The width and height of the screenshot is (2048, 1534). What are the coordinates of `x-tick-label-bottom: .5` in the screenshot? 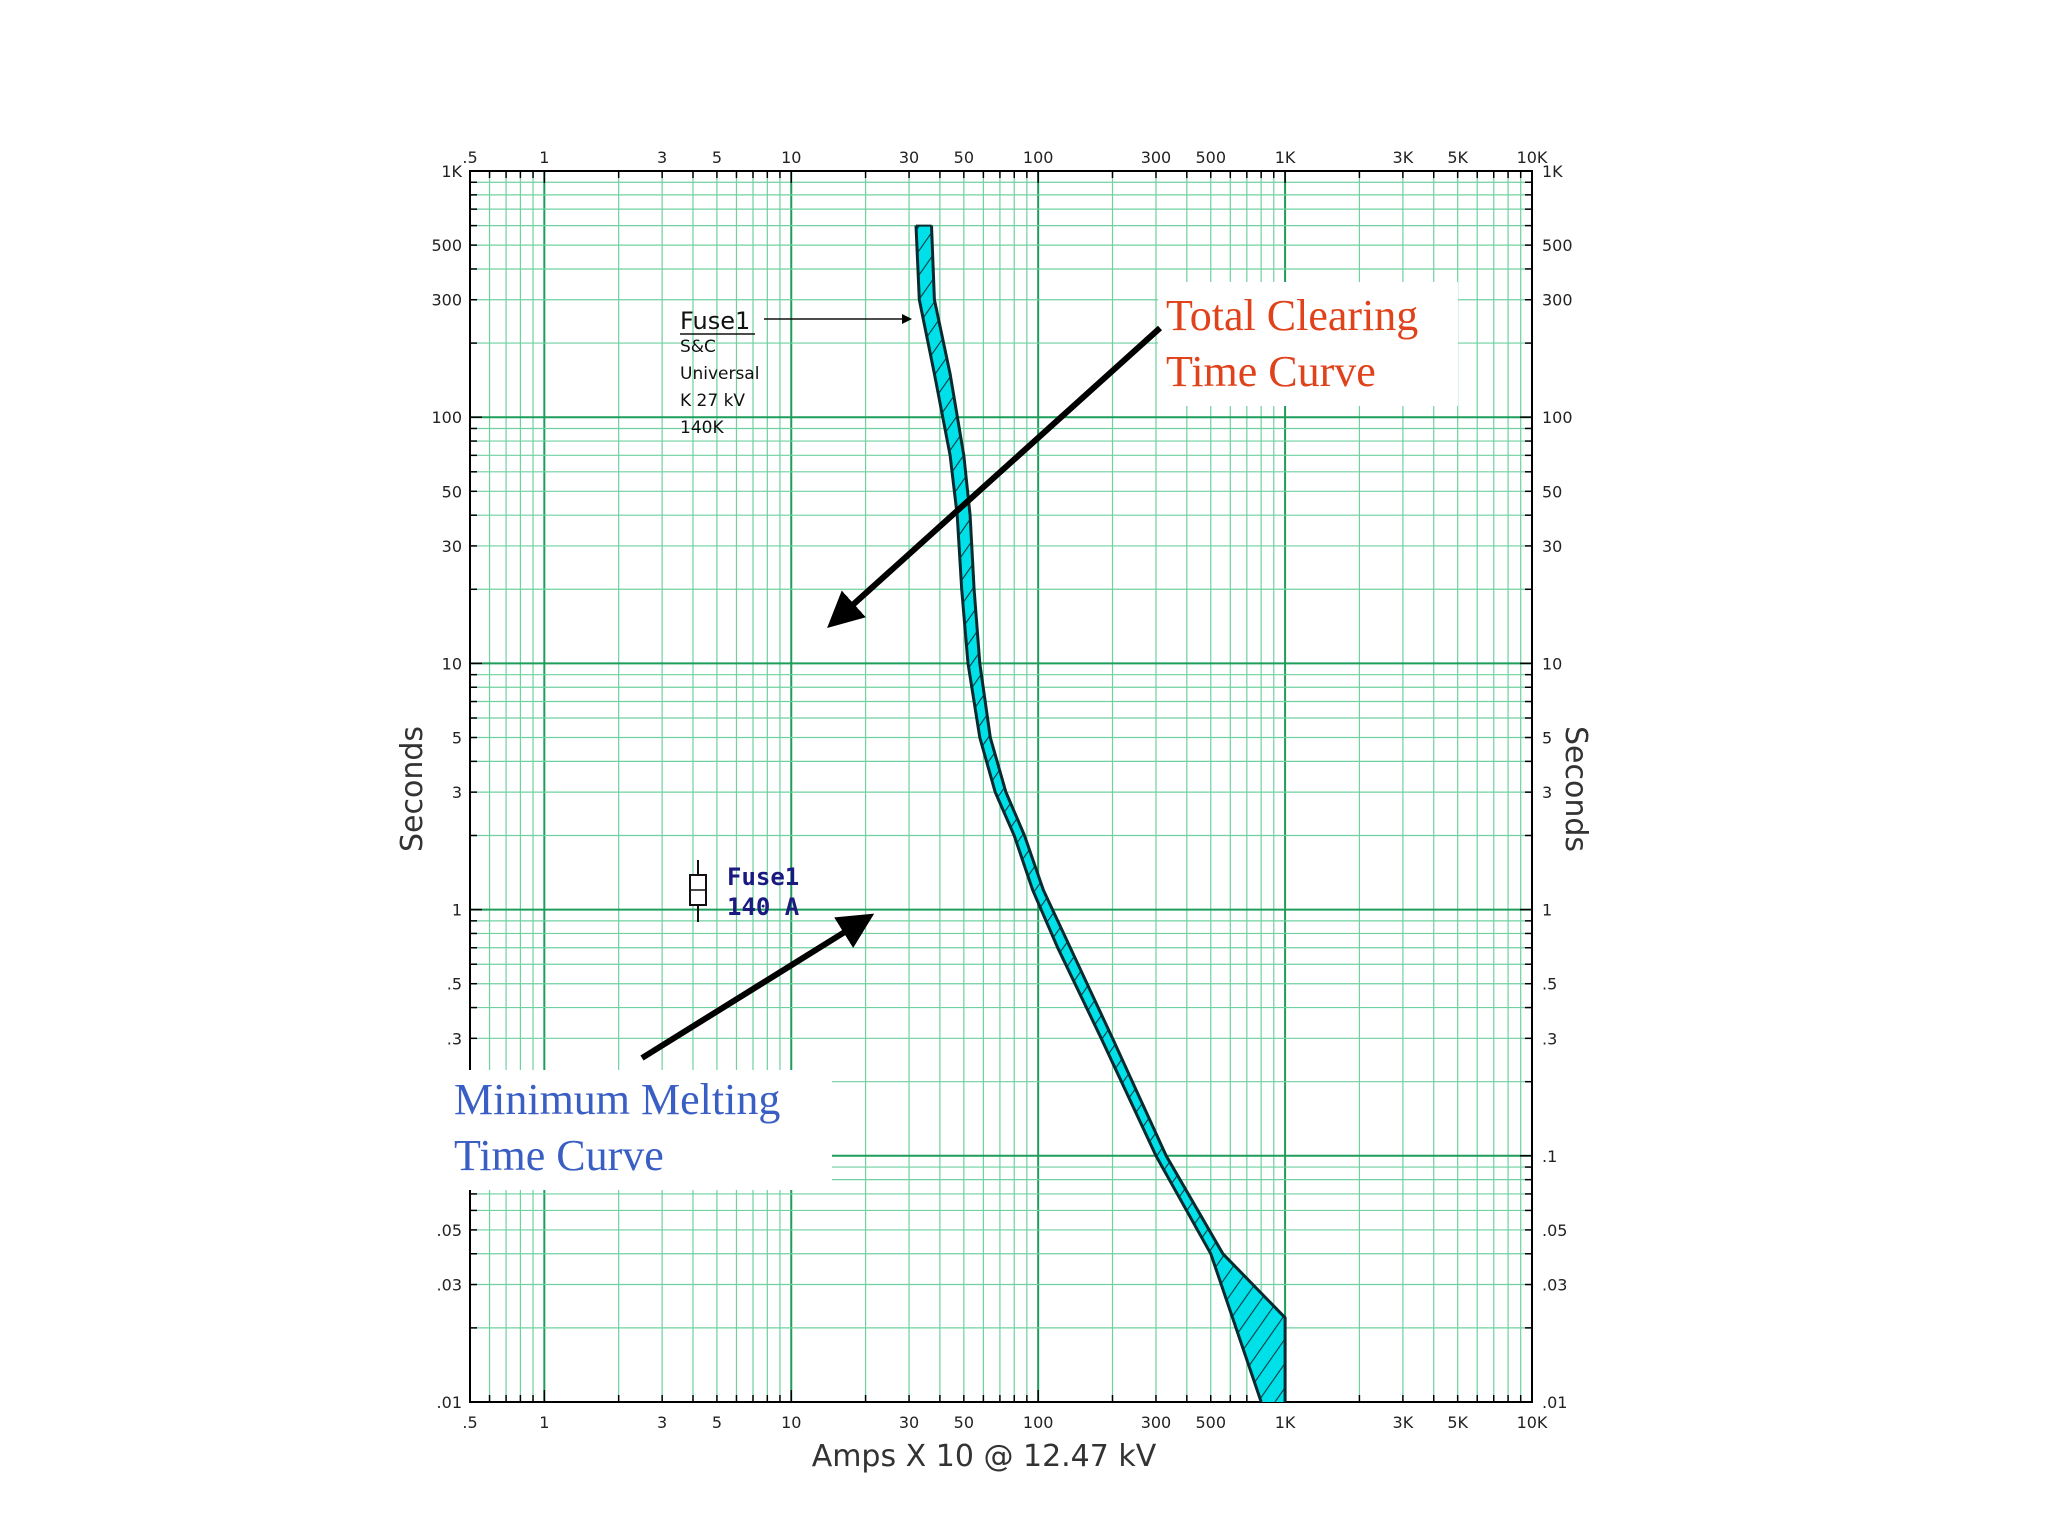 It's located at (469, 1422).